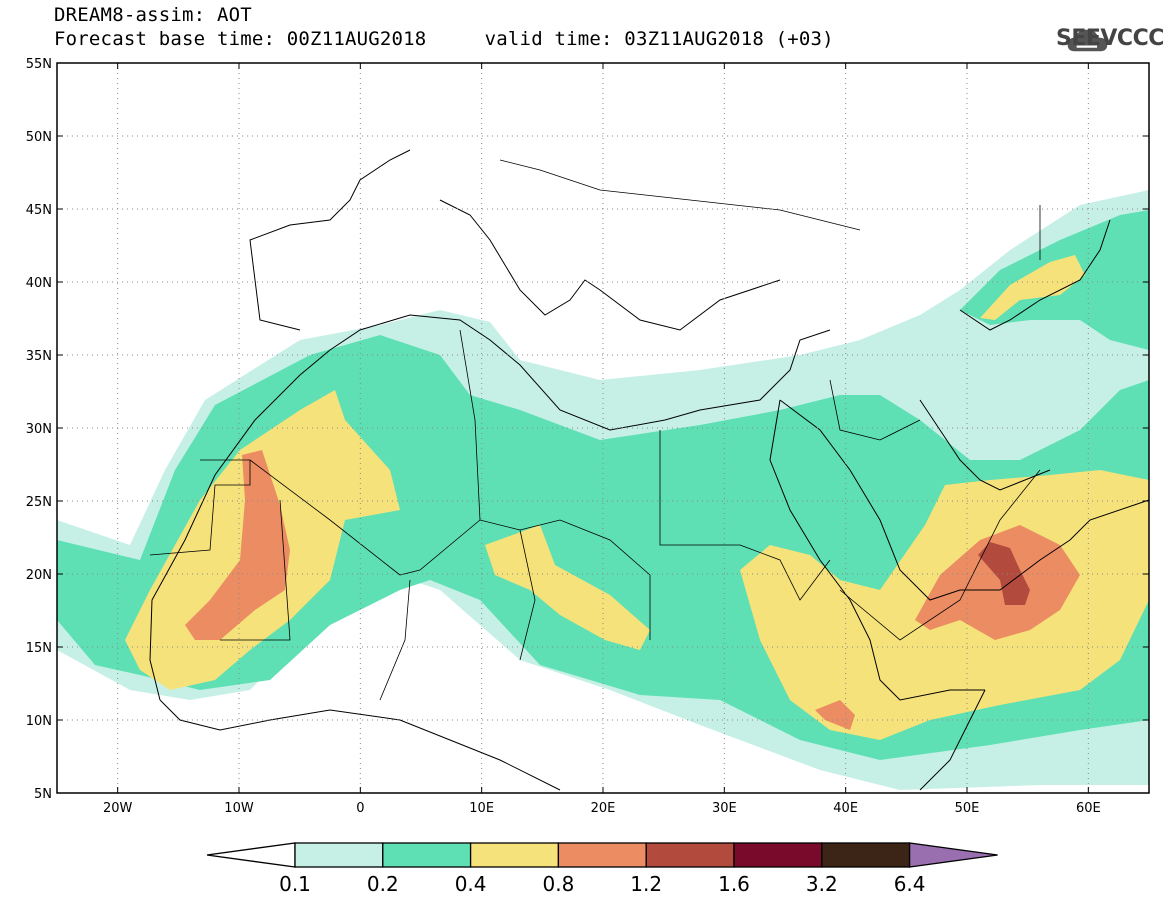 This screenshot has height=905, width=1165. What do you see at coordinates (1087, 40) in the screenshot?
I see `cloud-logo-icon` at bounding box center [1087, 40].